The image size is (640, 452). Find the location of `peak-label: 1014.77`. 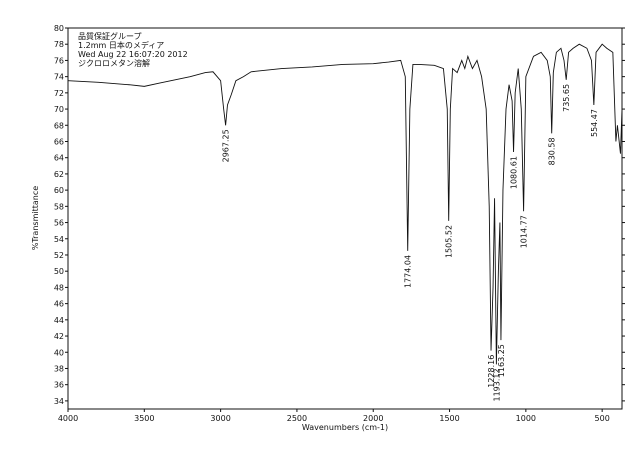

peak-label: 1014.77 is located at coordinates (524, 231).